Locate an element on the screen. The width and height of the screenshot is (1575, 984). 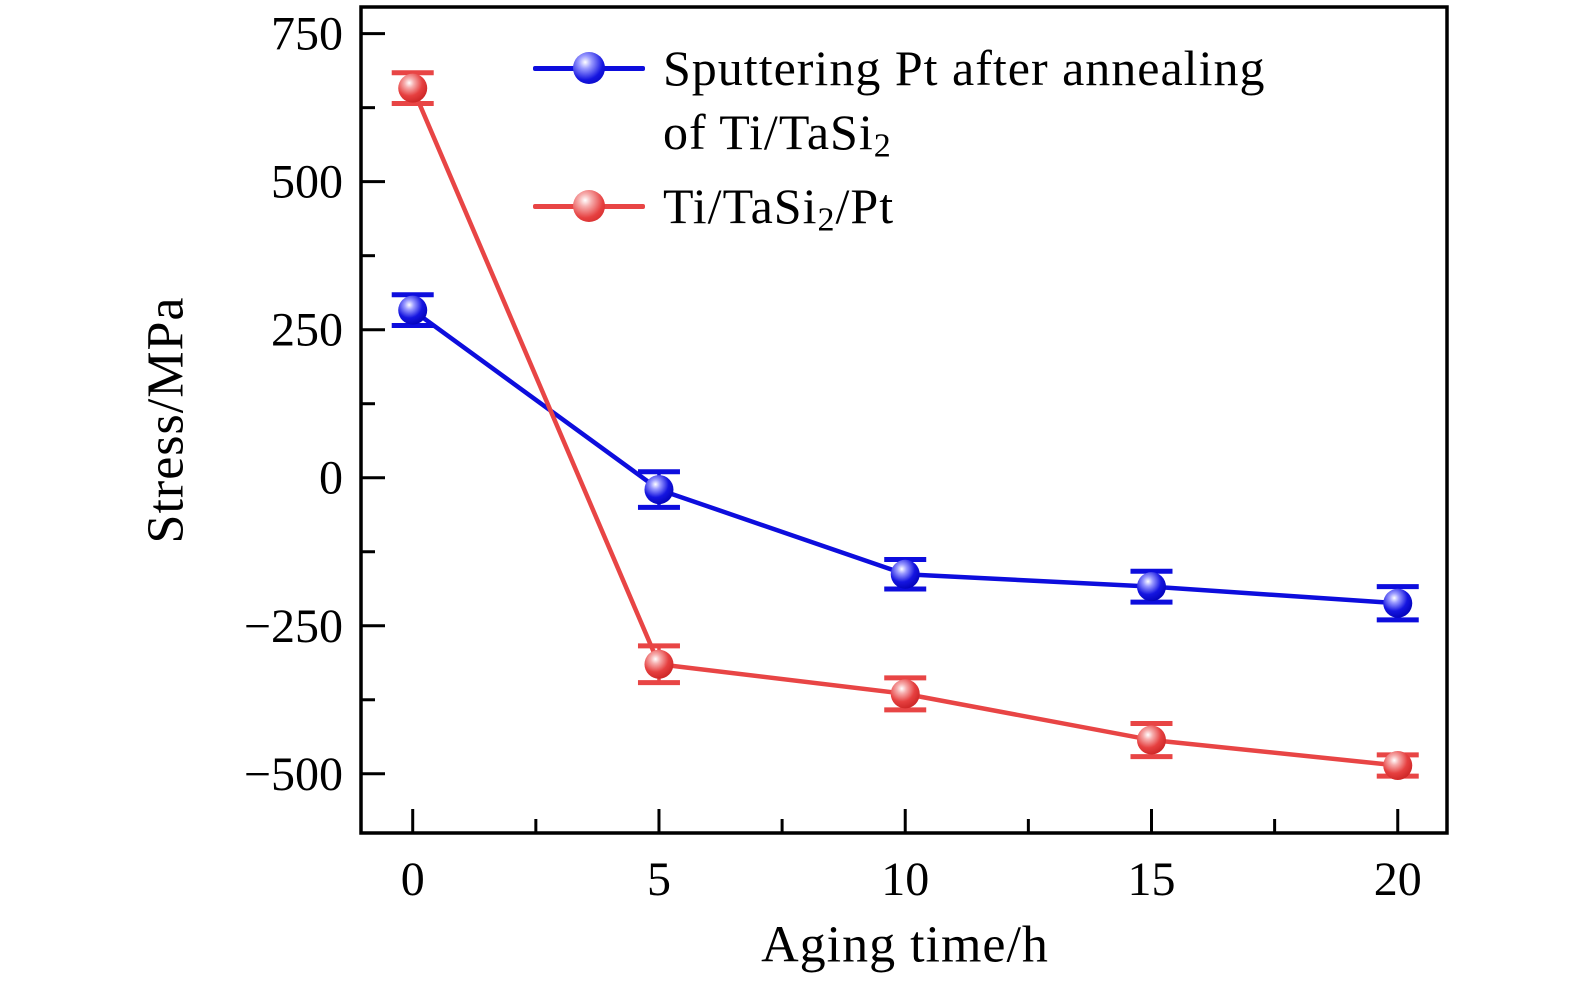
legend-text-line2: of Ti/TaSi is located at coordinates (768, 132).